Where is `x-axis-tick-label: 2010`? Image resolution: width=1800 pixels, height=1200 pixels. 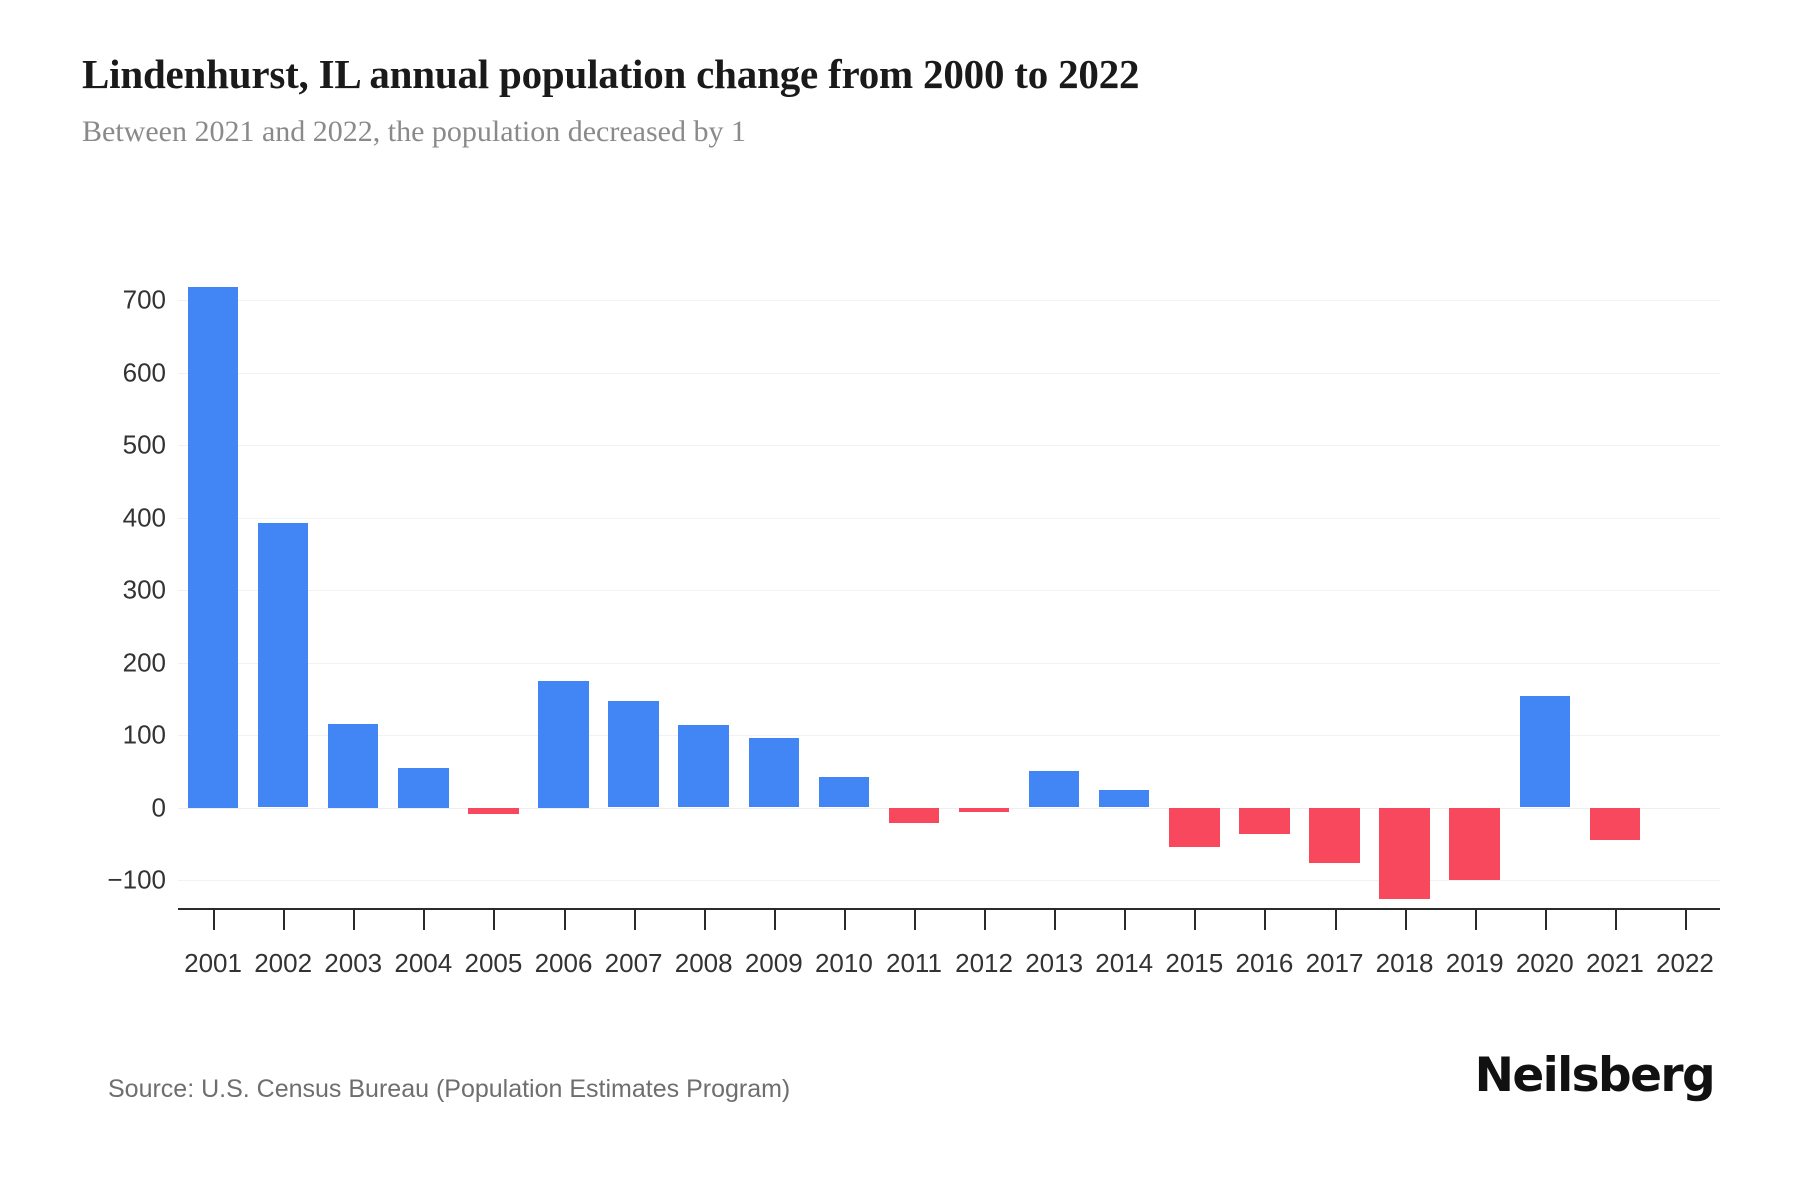
x-axis-tick-label: 2010 is located at coordinates (843, 963).